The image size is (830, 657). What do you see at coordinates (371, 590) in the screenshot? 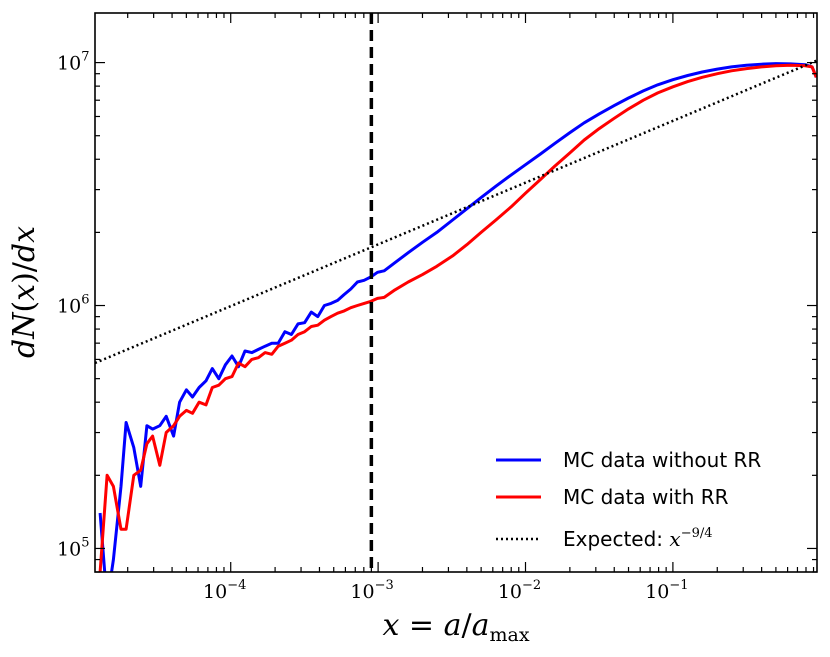
I see `x-tick-label: 10⁻³` at bounding box center [371, 590].